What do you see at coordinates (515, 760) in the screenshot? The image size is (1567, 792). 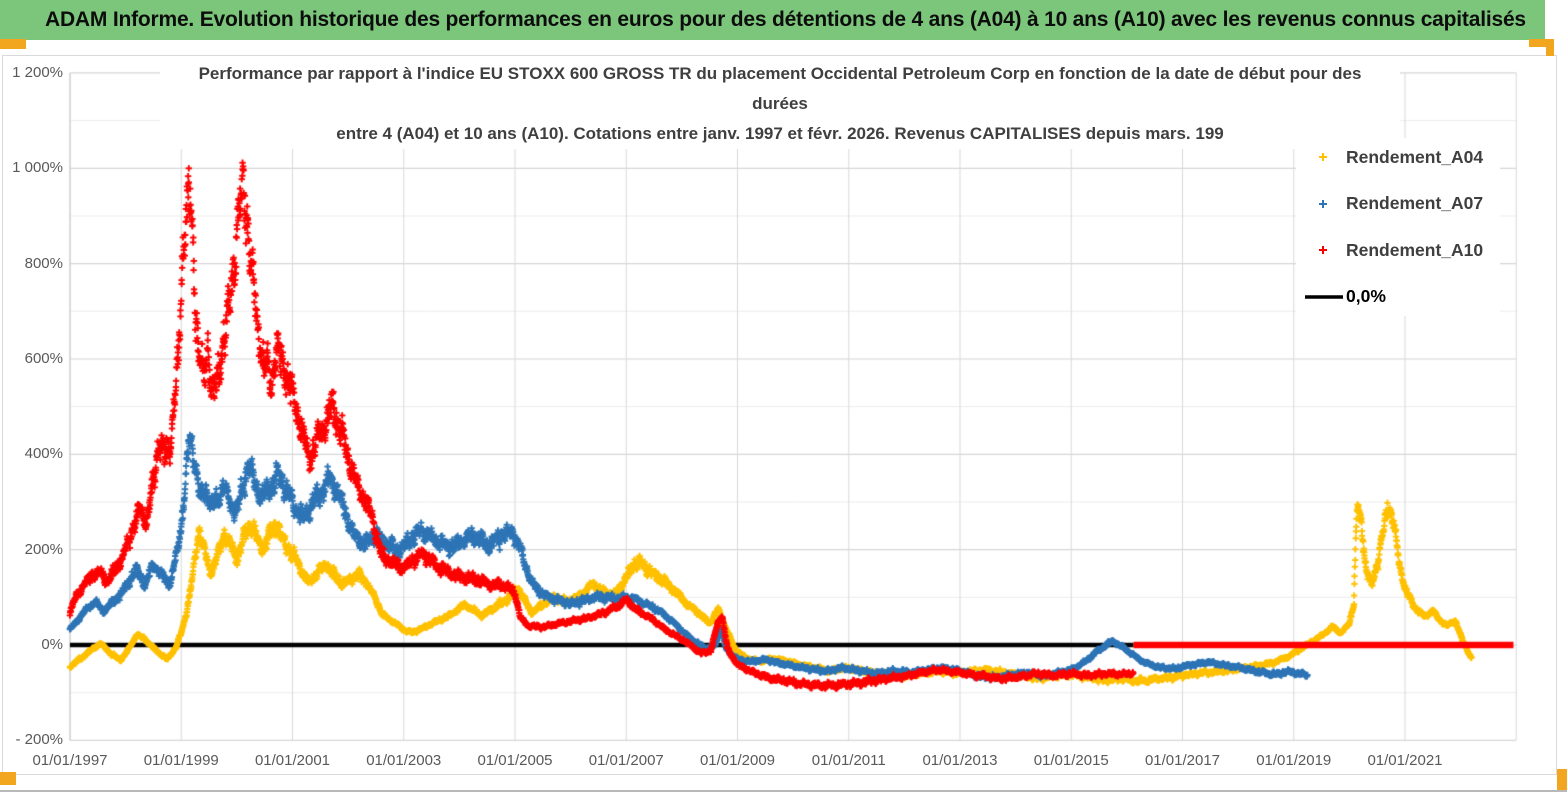 I see `x-tick-label: 01/01/2005` at bounding box center [515, 760].